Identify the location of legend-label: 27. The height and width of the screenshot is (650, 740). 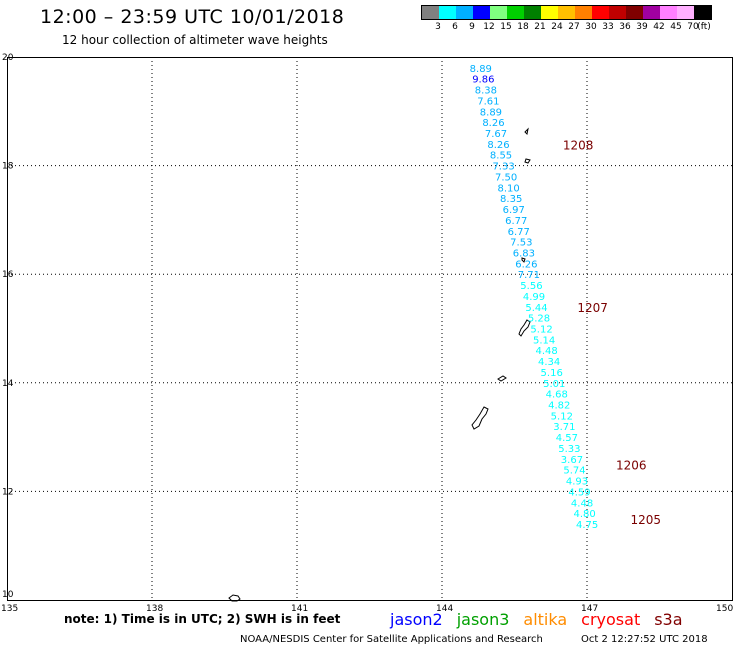
(574, 27).